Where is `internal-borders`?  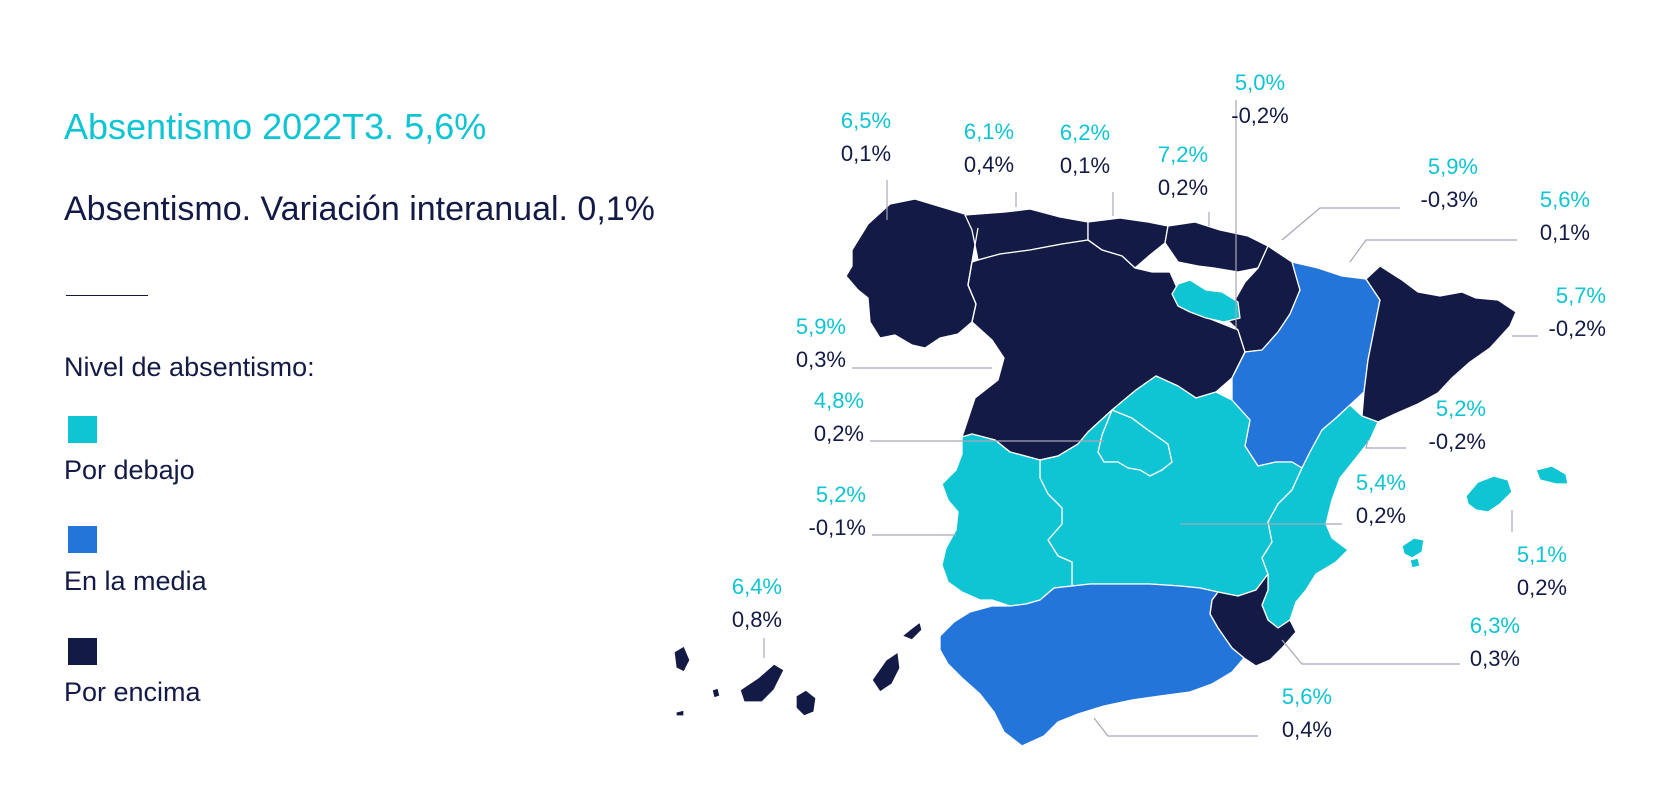 internal-borders is located at coordinates (1106, 344).